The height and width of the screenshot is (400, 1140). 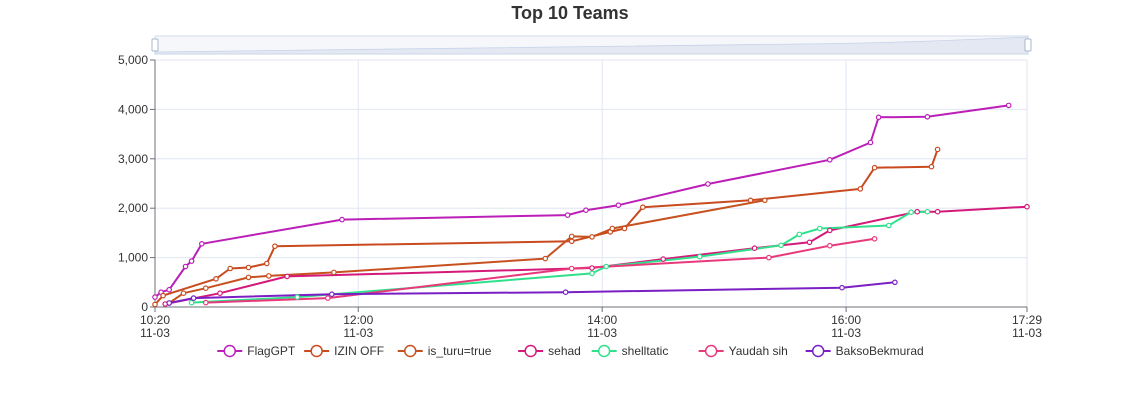 I want to click on legend-item: Yaudah sih, so click(x=743, y=351).